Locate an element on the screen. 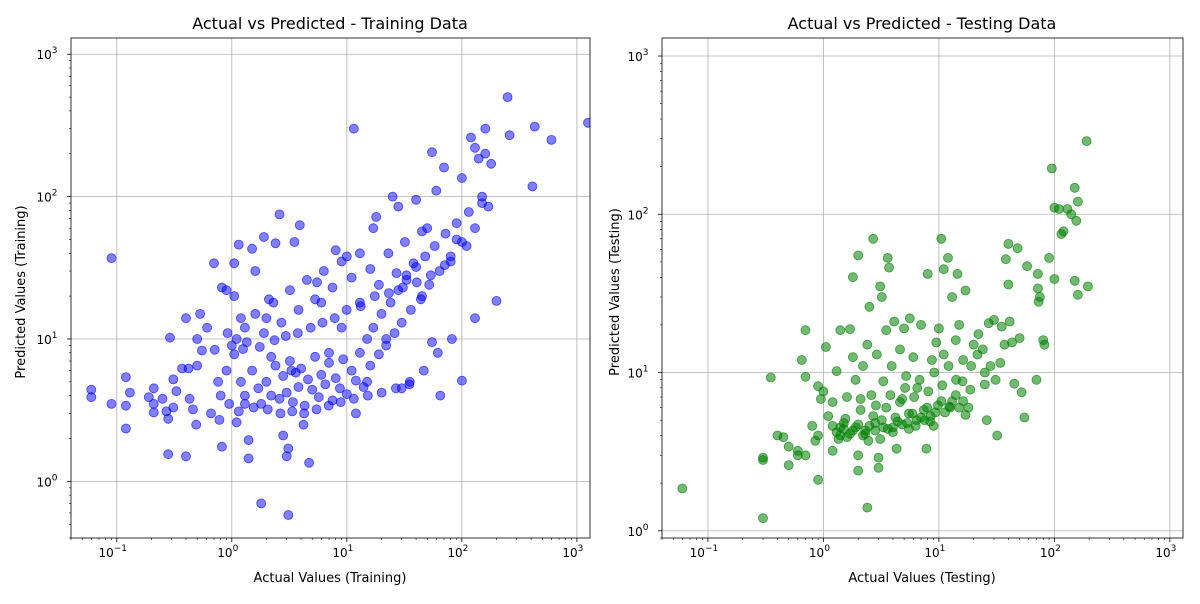 The image size is (1200, 604). training-plot-title: Actual vs Predicted - Training Data is located at coordinates (330, 23).